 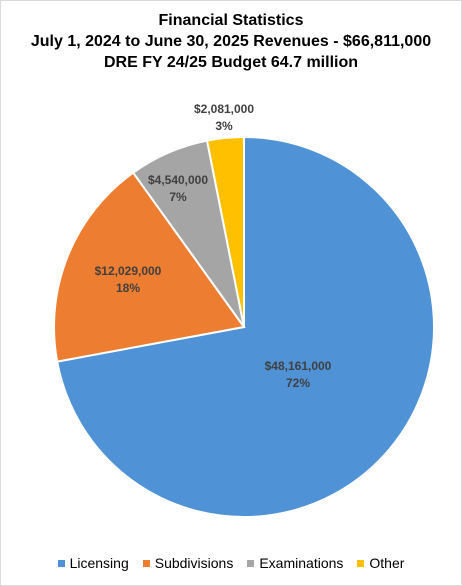 I want to click on data-label-value-subdivisions: $12,029,000, so click(x=128, y=271).